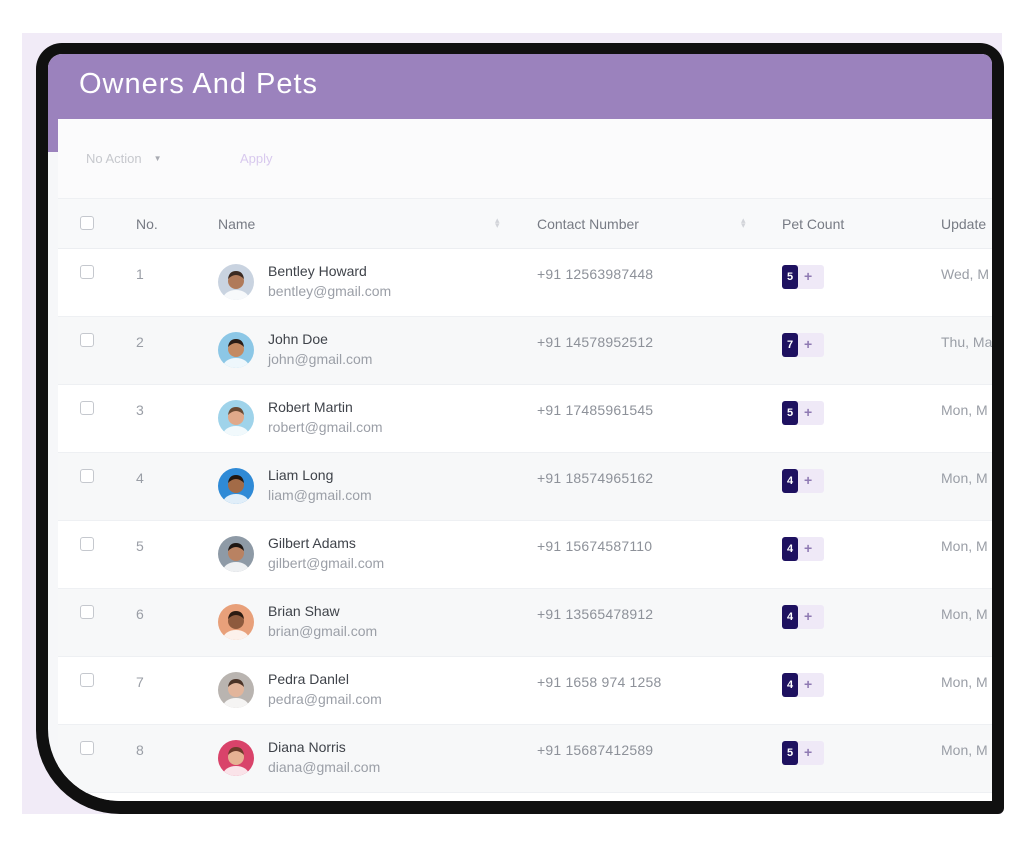 The image size is (1024, 844). Describe the element at coordinates (87, 223) in the screenshot. I see `select-all-checkbox` at that location.